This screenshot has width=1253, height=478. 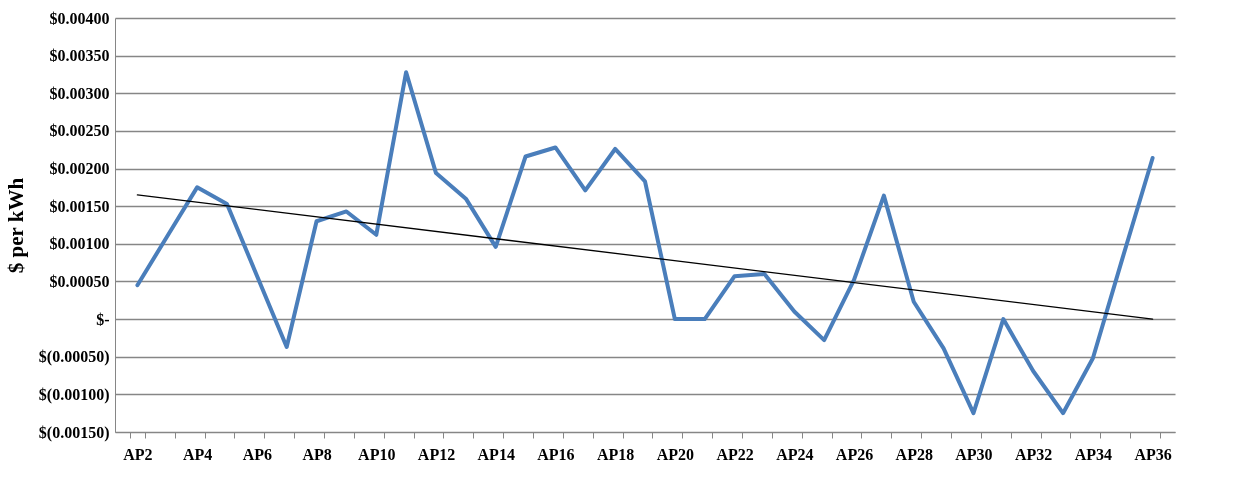 I want to click on x-tick-label: AP20, so click(x=675, y=454).